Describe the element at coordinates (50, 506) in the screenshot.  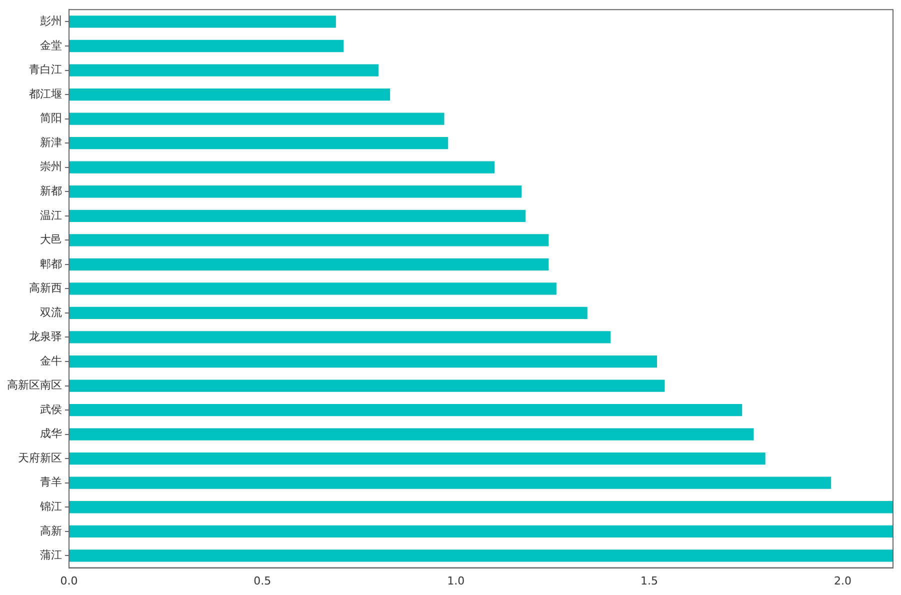
I see `y-tick-label: 锦江` at that location.